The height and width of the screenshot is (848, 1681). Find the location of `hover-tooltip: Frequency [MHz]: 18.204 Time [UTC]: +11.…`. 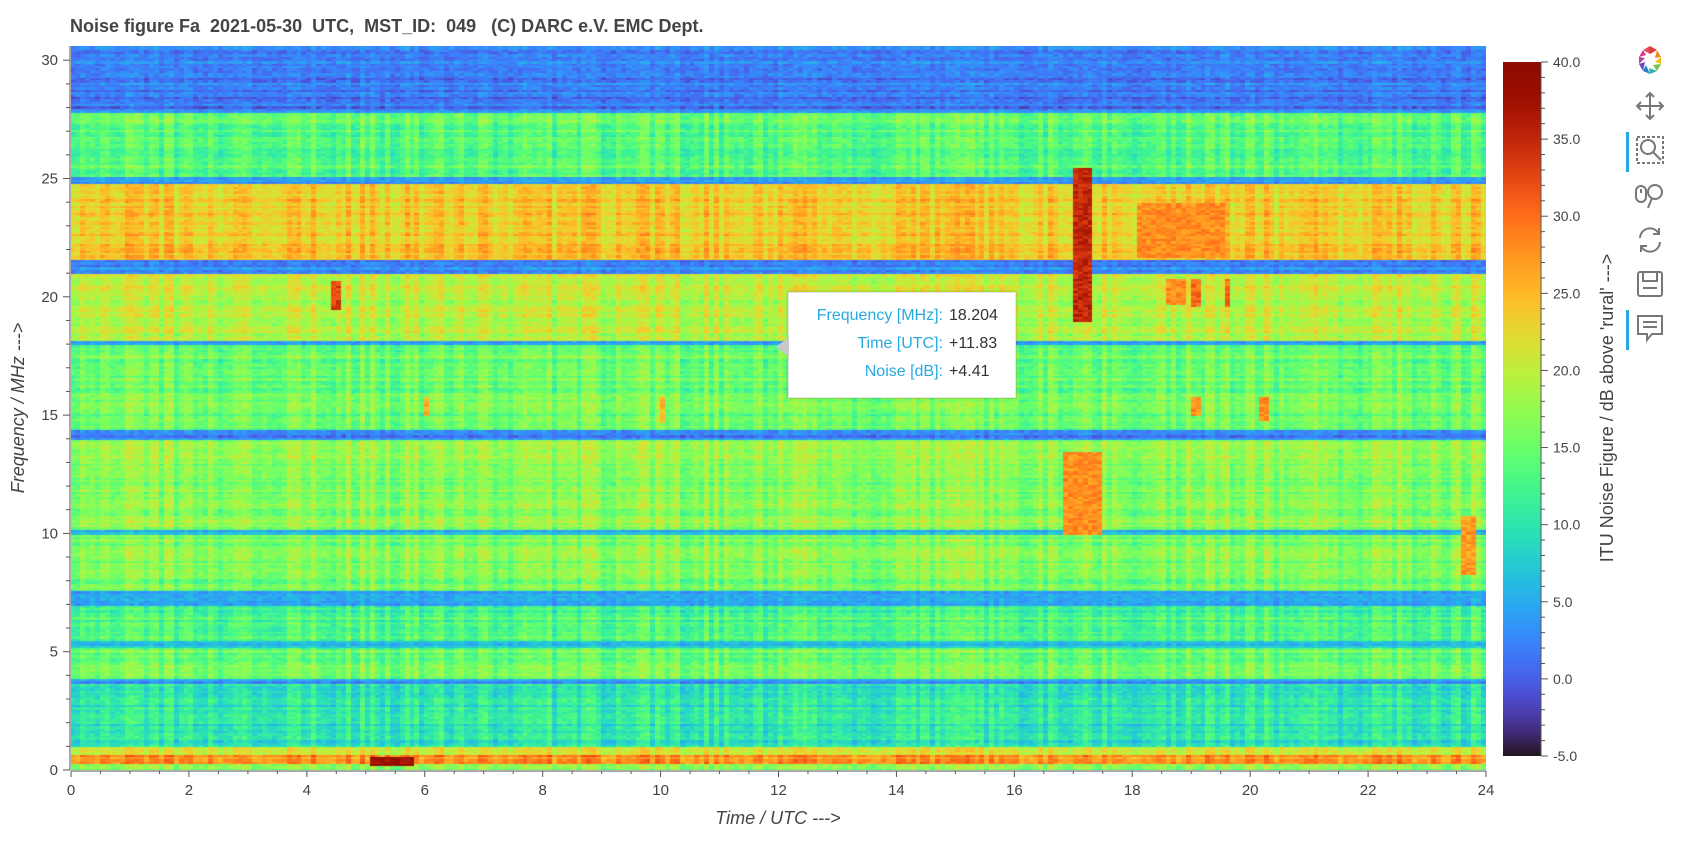

hover-tooltip: Frequency [MHz]: 18.204 Time [UTC]: +11.… is located at coordinates (896, 345).